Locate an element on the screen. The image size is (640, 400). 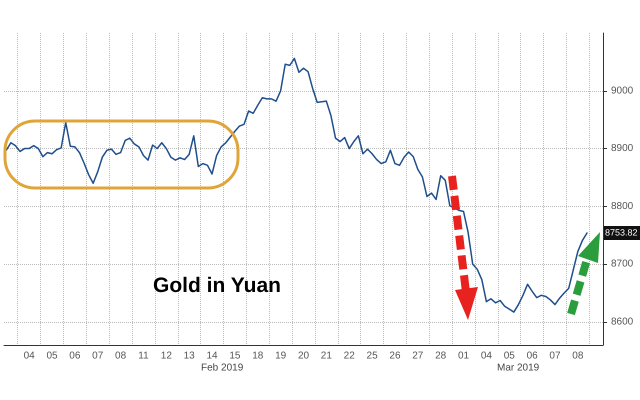
y-tick-label: 8700 is located at coordinates (622, 264).